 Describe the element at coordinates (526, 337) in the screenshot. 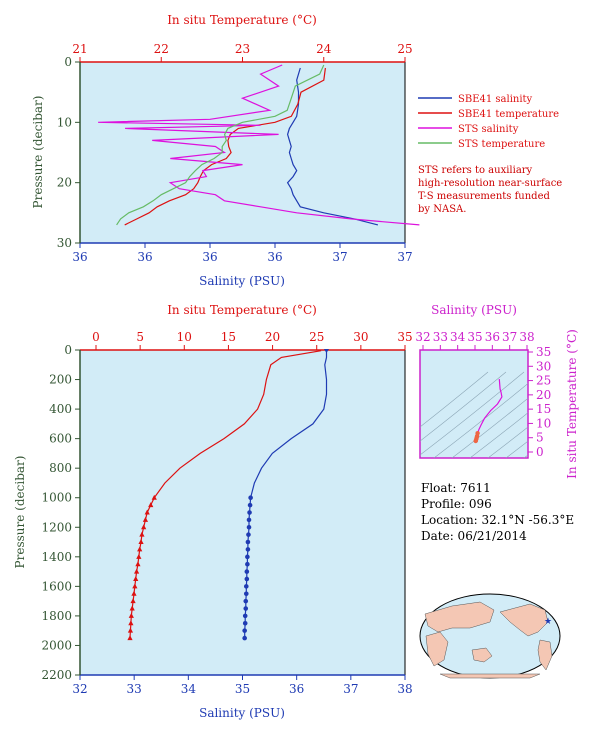

I see `ts-salinity-tick-label: 38` at that location.